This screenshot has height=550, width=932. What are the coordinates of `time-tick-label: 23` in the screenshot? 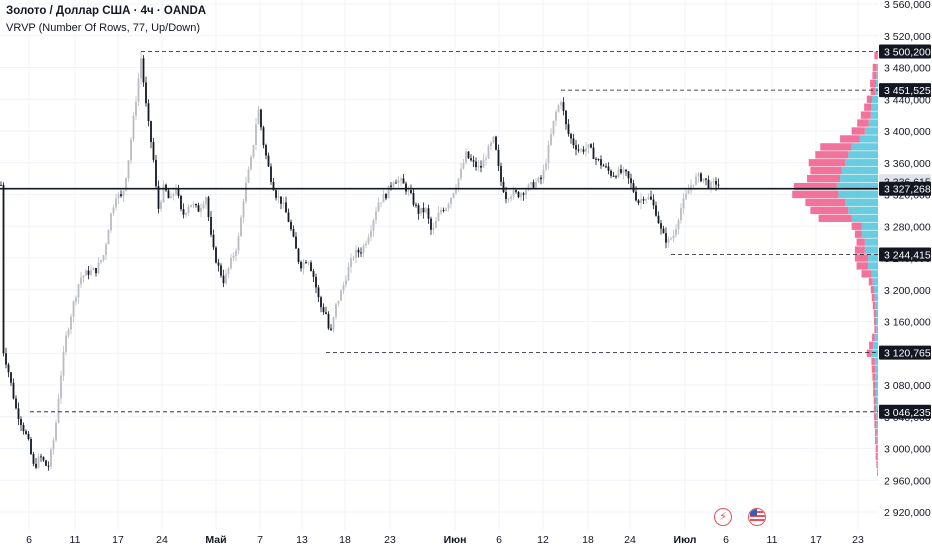 It's located at (390, 540).